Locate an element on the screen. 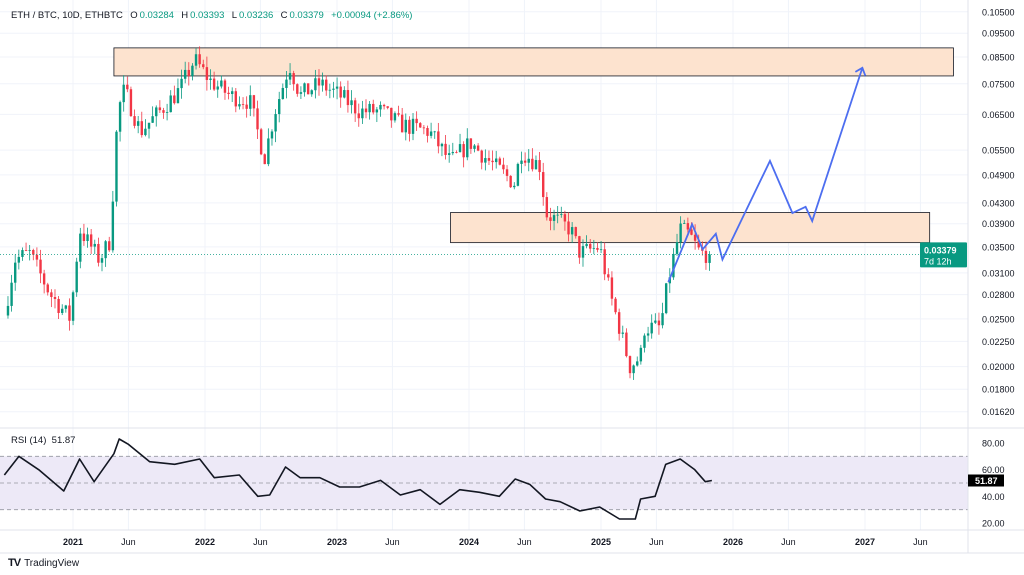 This screenshot has height=575, width=1024. price-tick-label: 0.01620 is located at coordinates (998, 412).